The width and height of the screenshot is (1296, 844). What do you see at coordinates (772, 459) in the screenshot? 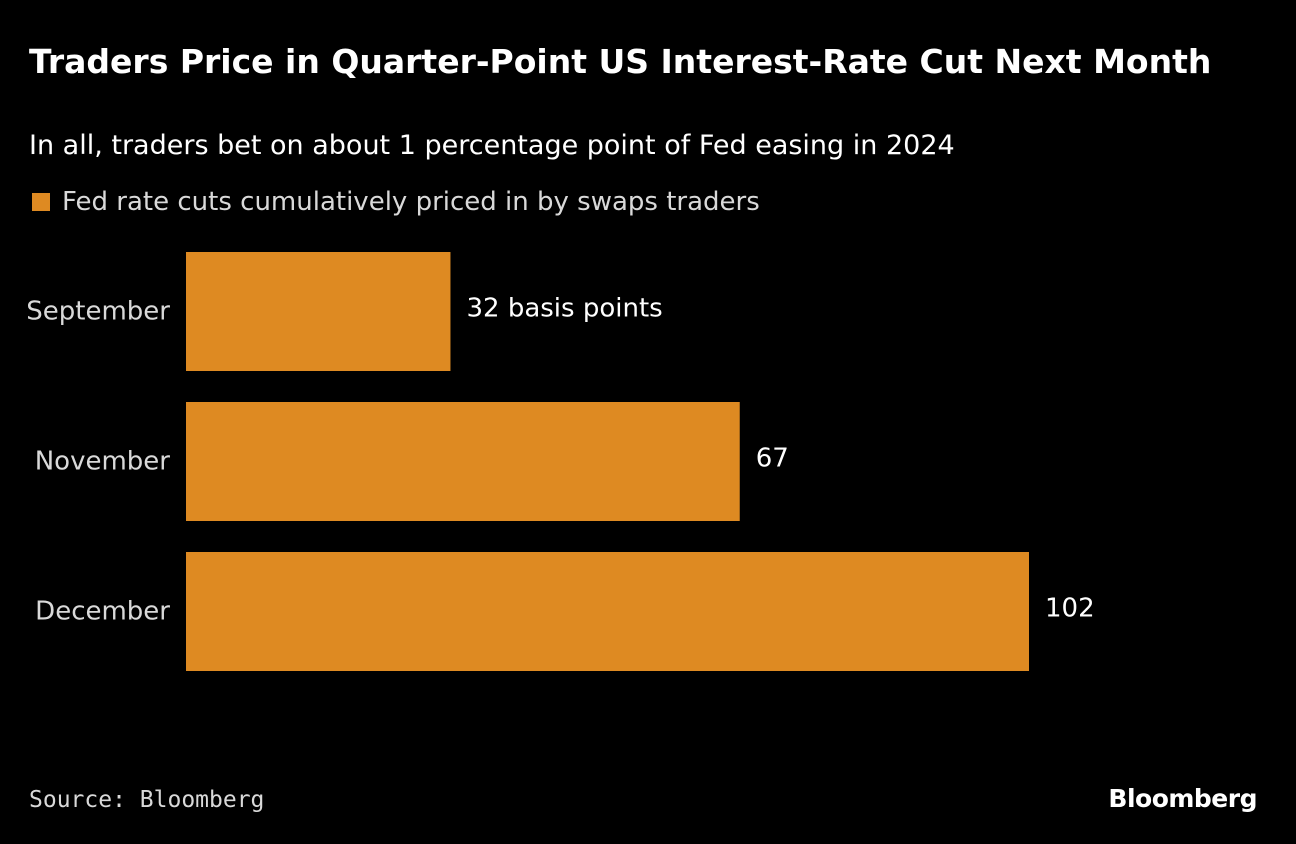
I see `data-label-november: 67` at bounding box center [772, 459].